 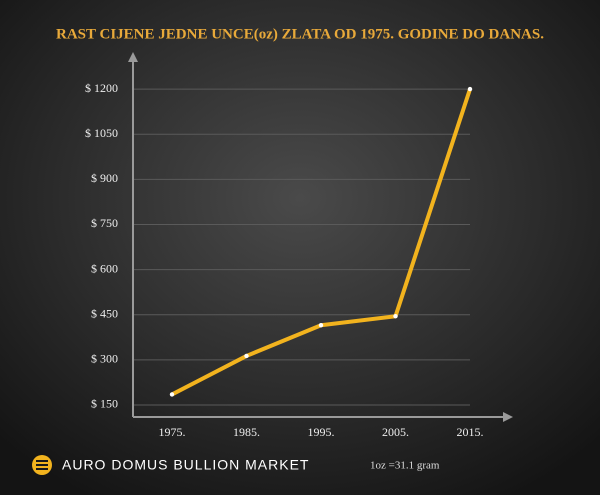 What do you see at coordinates (405, 466) in the screenshot?
I see `note: 1oz =31.1 gram` at bounding box center [405, 466].